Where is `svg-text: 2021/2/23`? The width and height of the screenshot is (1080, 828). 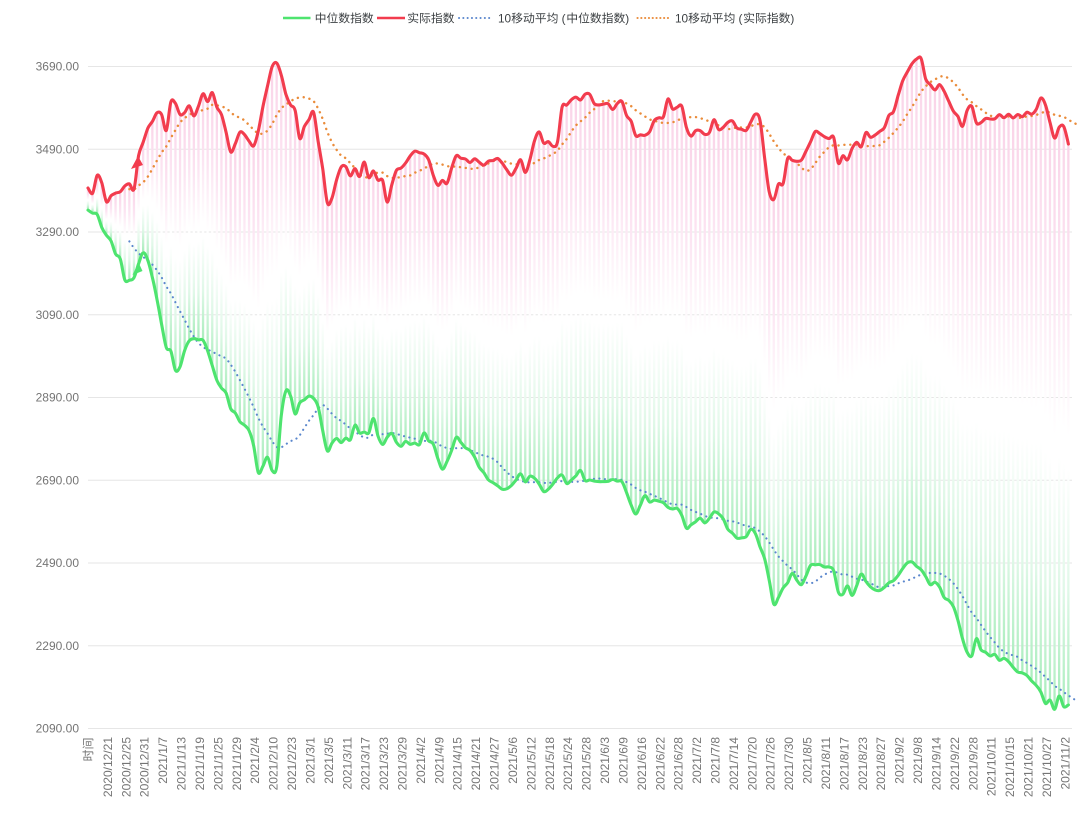
svg-text: 2021/2/23 is located at coordinates (292, 764).